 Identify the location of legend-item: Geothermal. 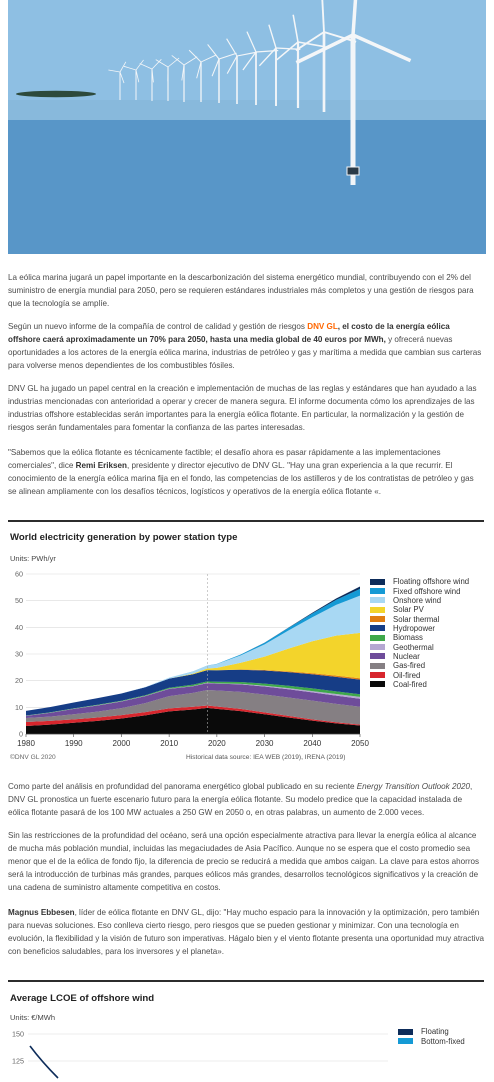
(419, 646).